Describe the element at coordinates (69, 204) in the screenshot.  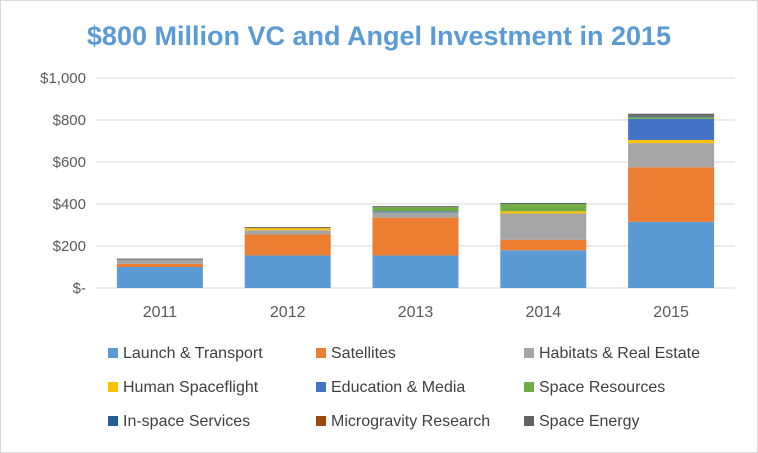
I see `y-tick-label: $400` at that location.